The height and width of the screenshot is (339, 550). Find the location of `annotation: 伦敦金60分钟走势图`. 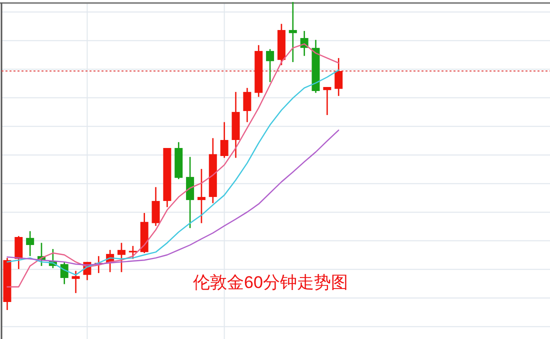

annotation: 伦敦金60分钟走势图 is located at coordinates (270, 282).